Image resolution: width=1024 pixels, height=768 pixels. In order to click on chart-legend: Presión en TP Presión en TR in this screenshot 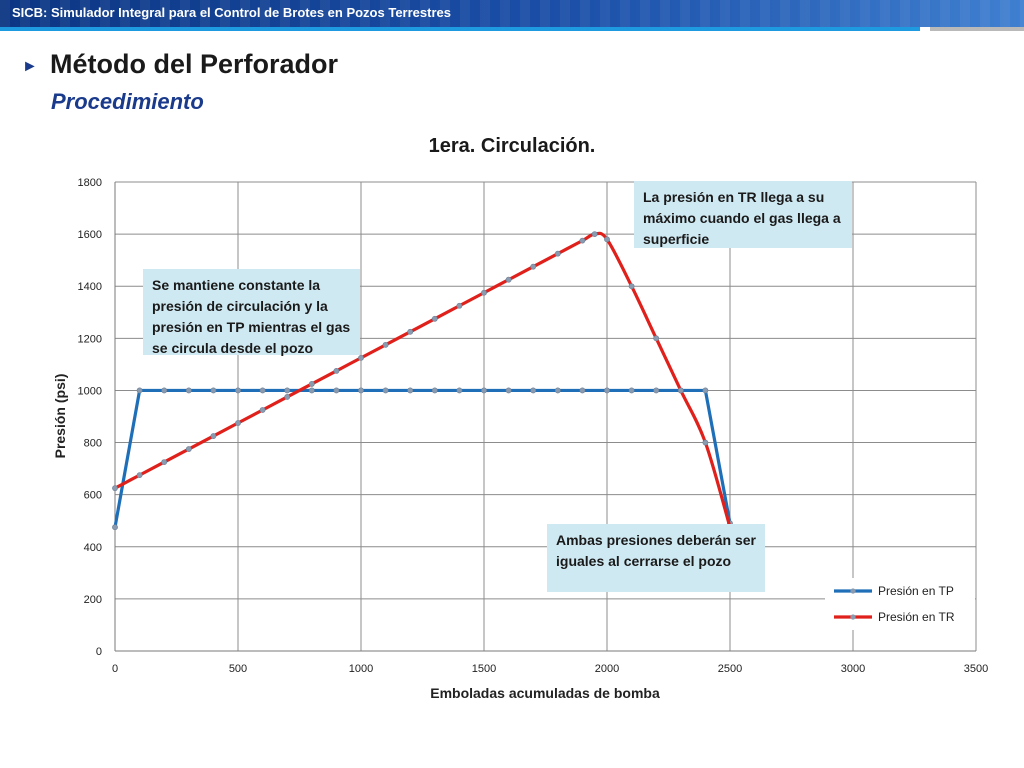, I will do `click(900, 604)`.